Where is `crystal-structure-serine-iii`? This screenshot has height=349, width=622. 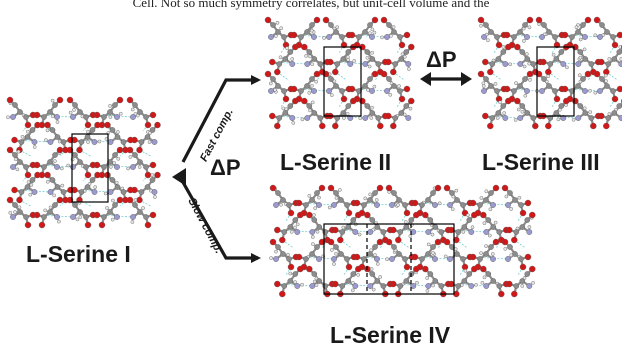 crystal-structure-serine-iii is located at coordinates (549, 73).